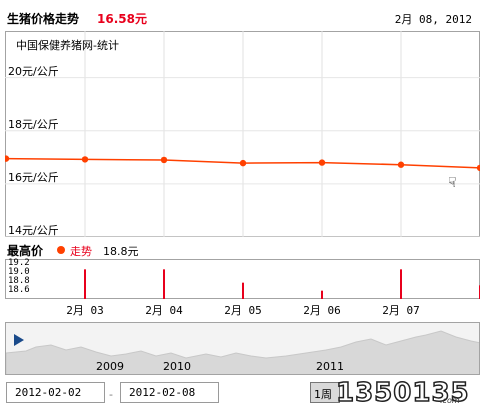  I want to click on x-tick-label: 2月 07, so click(401, 310).